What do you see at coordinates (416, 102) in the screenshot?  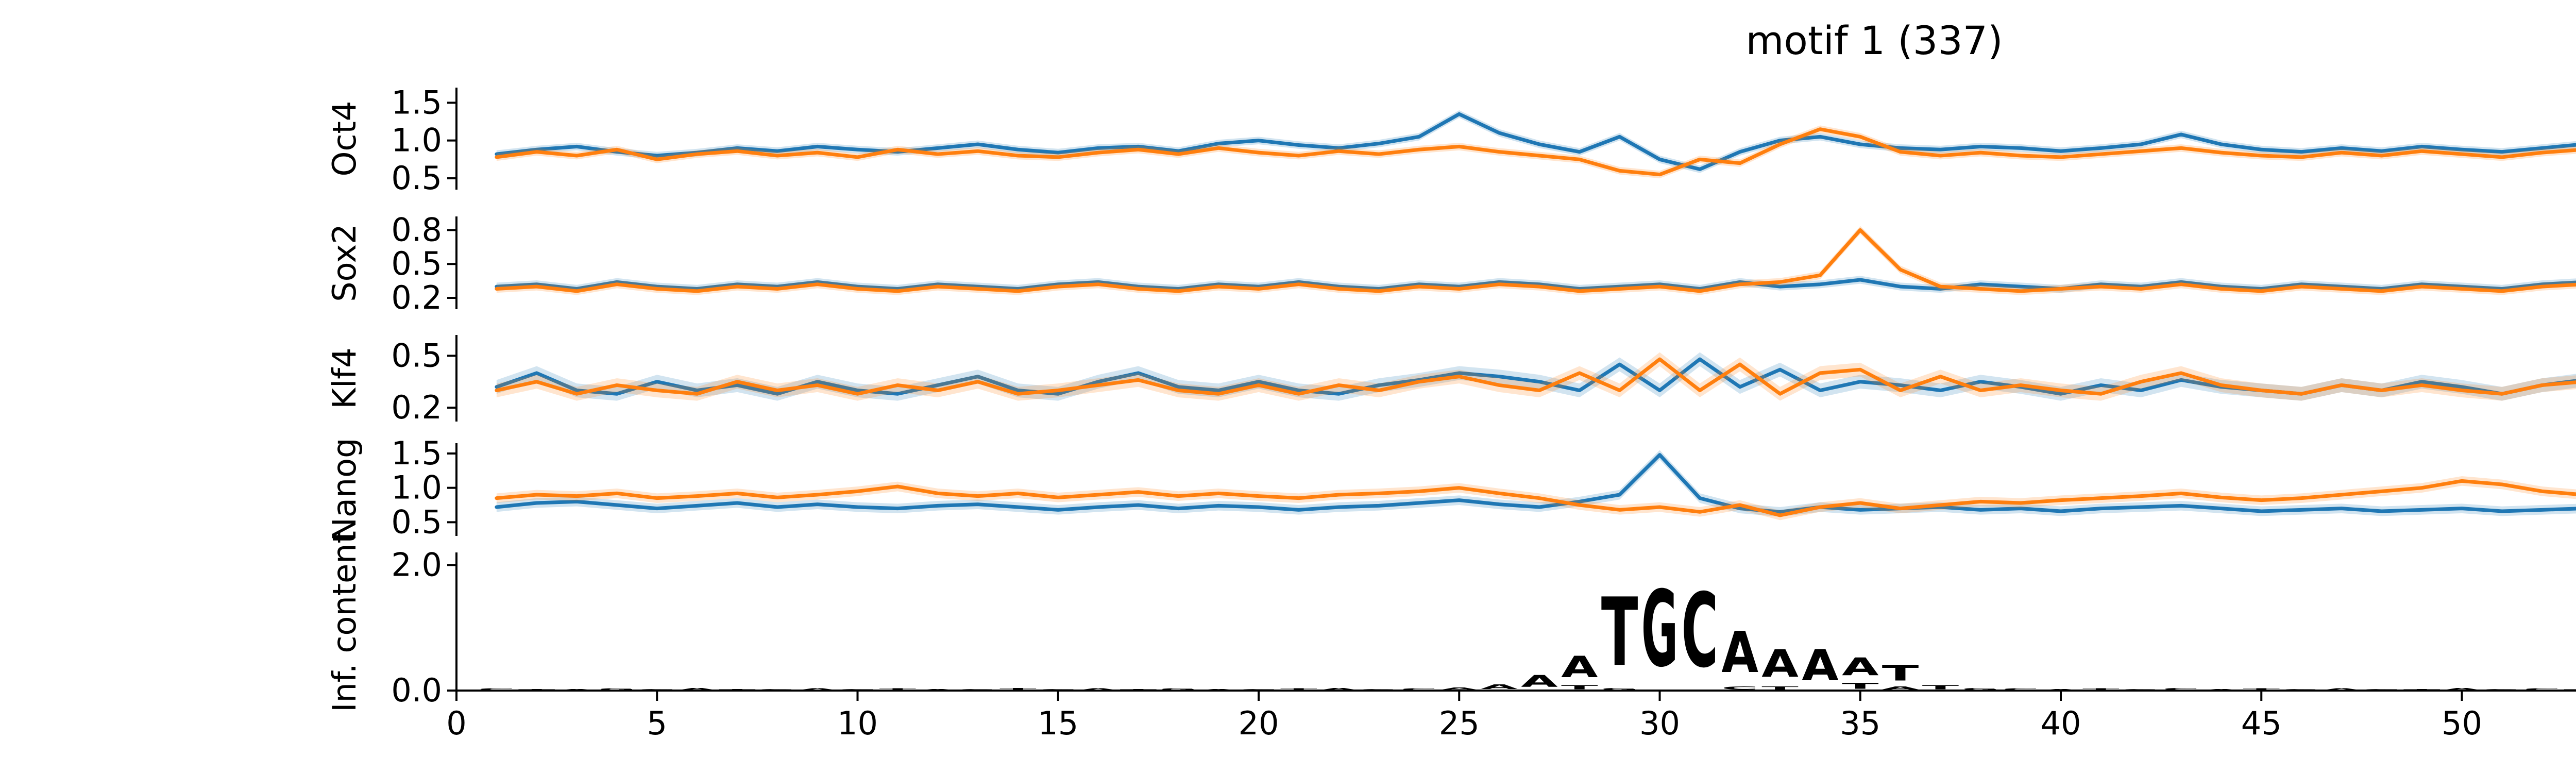 I see `y-tick-label: 1.5` at bounding box center [416, 102].